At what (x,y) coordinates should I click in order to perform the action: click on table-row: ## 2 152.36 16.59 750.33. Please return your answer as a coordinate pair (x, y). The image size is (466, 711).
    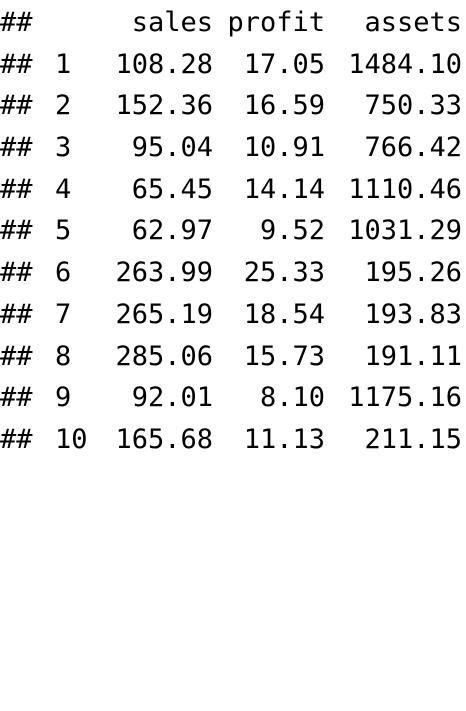
    Looking at the image, I should click on (233, 106).